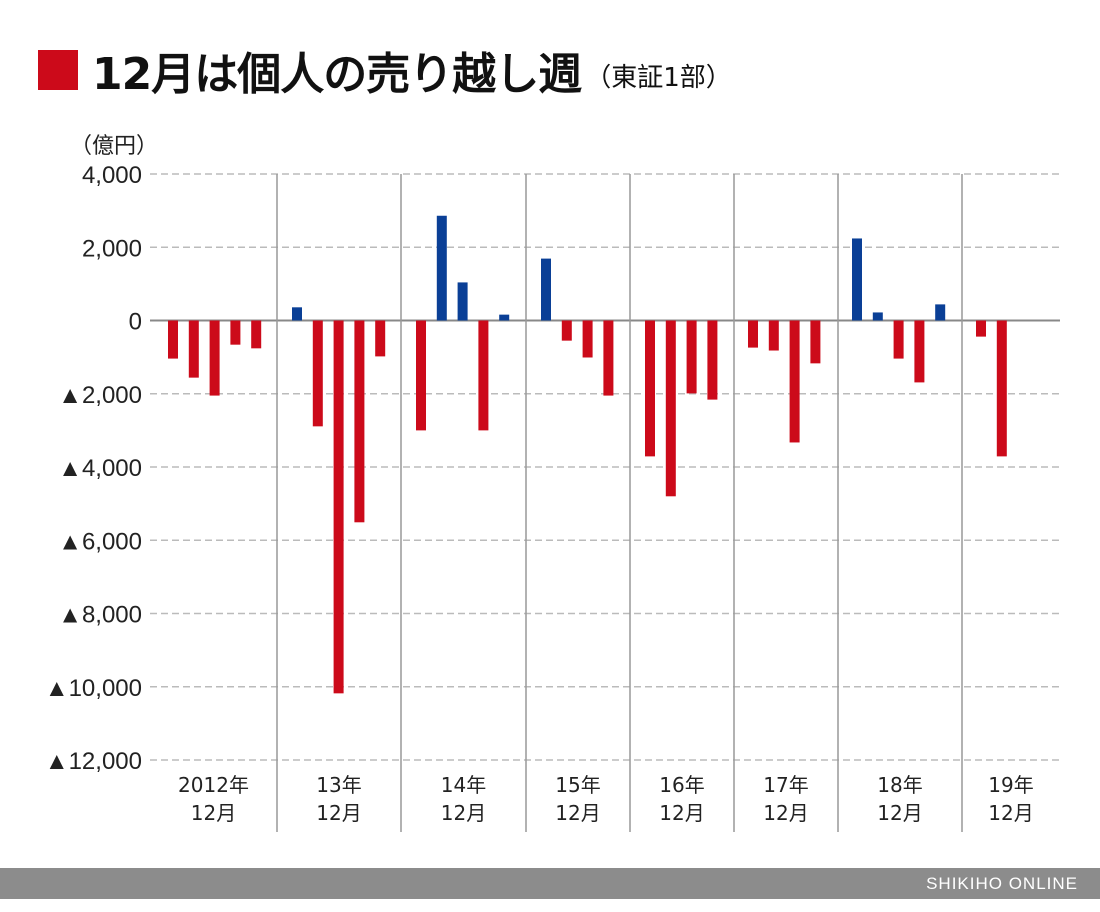 This screenshot has width=1100, height=912. Describe the element at coordinates (1002, 883) in the screenshot. I see `footer-brand: SHIKIHO ONLINE` at that location.